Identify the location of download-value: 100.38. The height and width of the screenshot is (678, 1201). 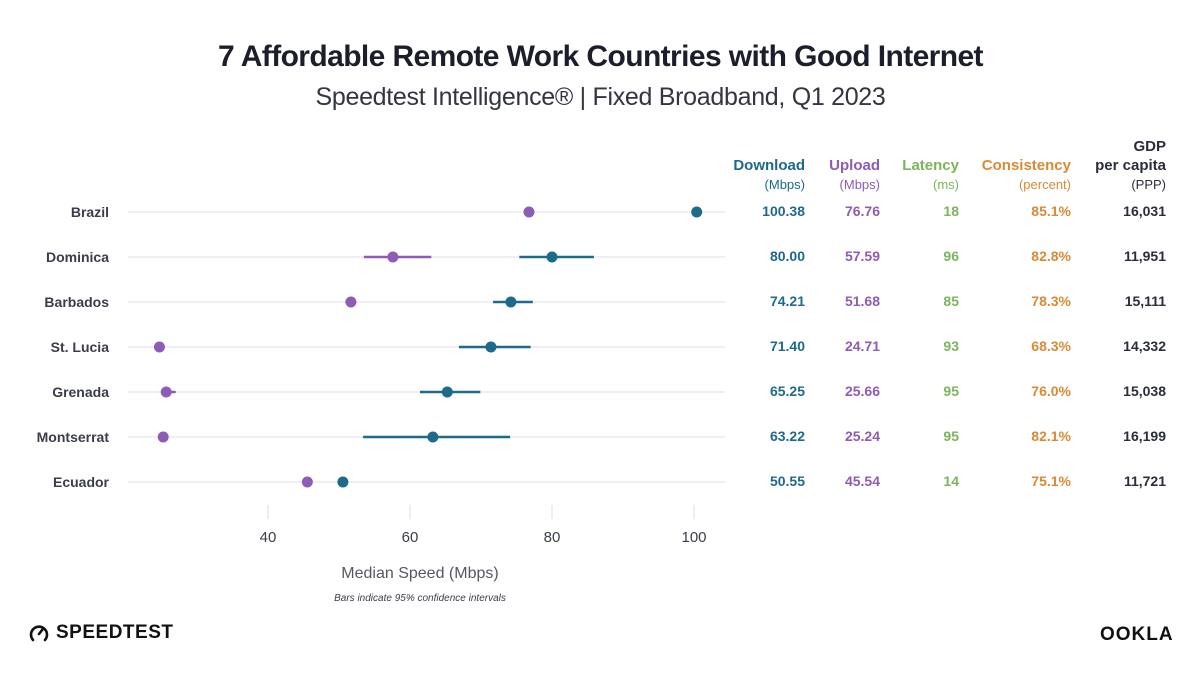
(783, 211).